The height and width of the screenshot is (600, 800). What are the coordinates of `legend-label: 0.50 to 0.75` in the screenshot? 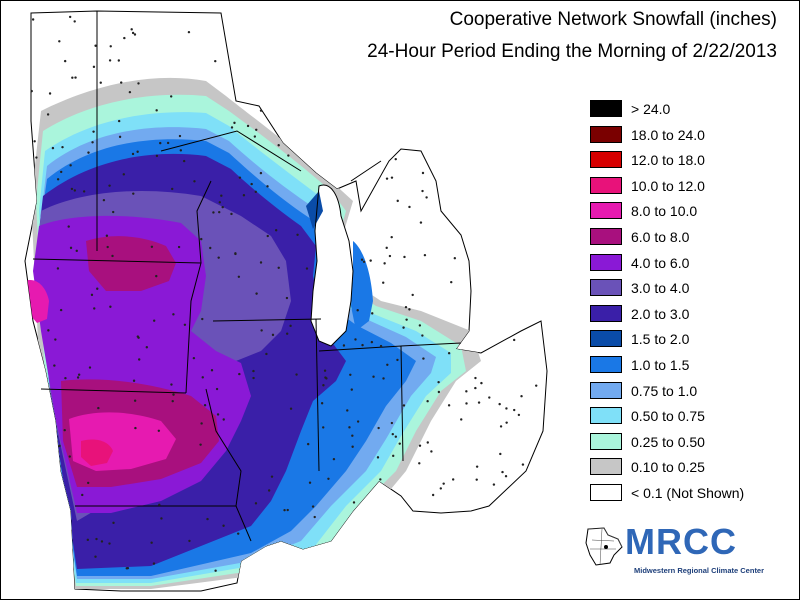 It's located at (668, 416).